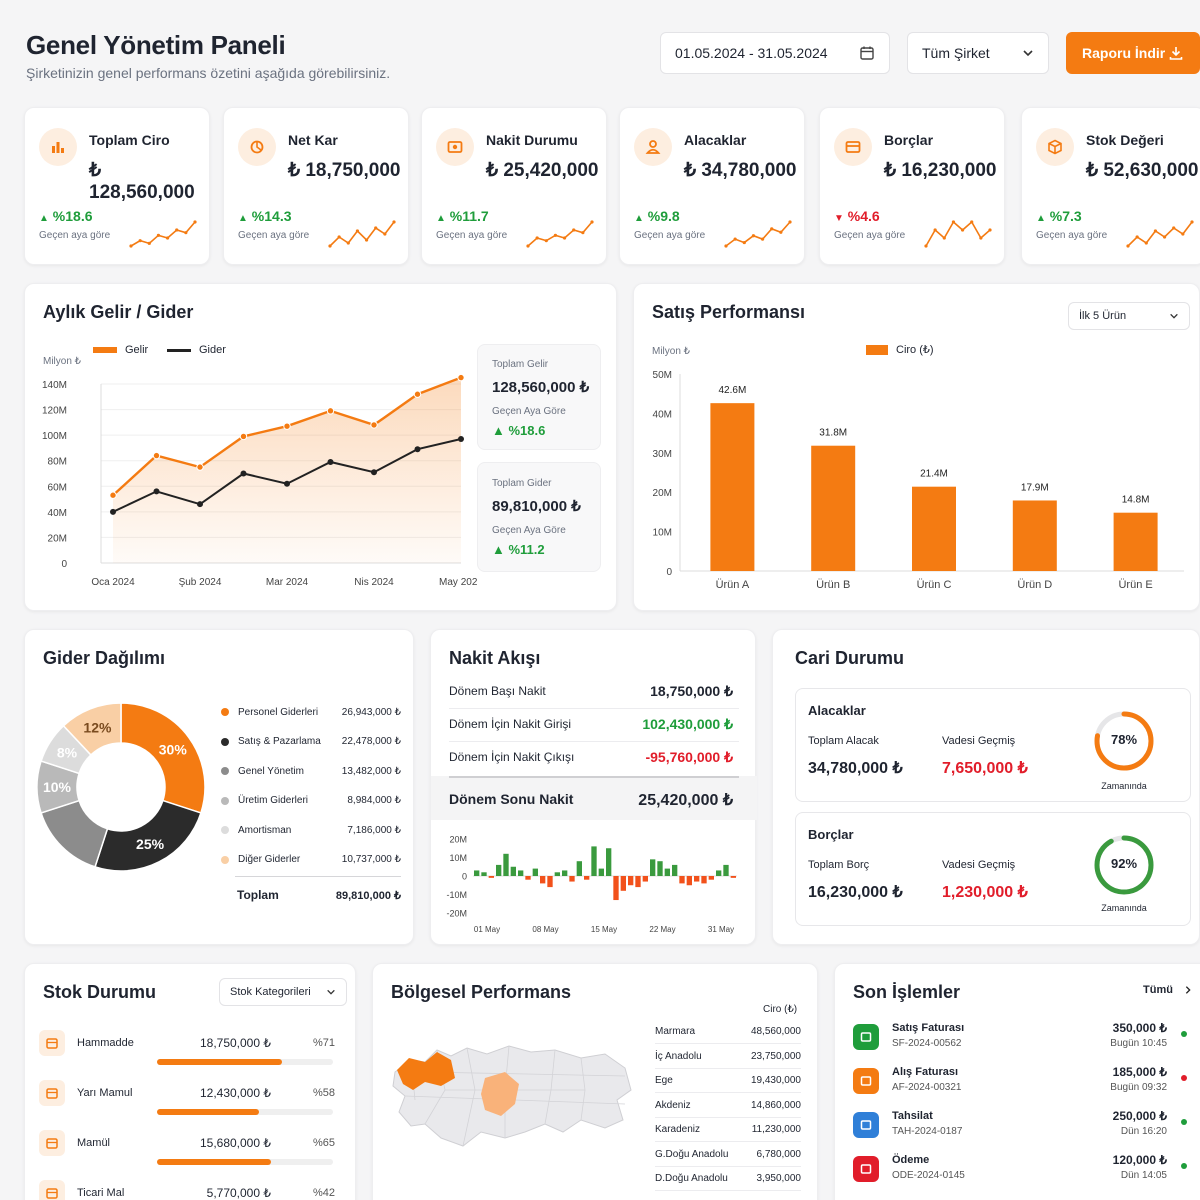 The height and width of the screenshot is (1200, 1200). I want to click on cash-end-label: Dönem Sonu Nakit, so click(511, 799).